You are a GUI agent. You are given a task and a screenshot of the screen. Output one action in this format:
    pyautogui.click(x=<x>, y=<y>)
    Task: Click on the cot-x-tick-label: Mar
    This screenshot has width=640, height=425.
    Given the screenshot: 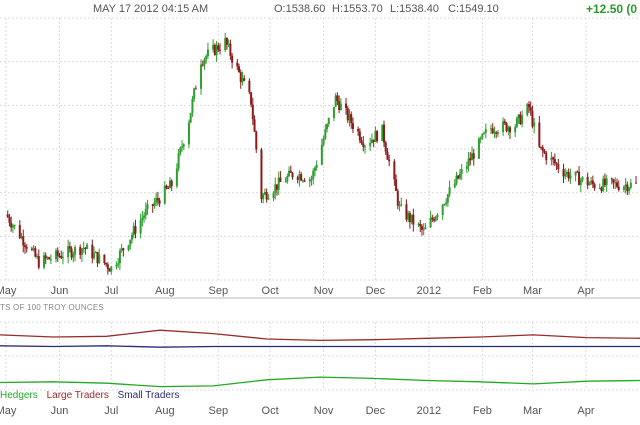 What is the action you would take?
    pyautogui.click(x=532, y=411)
    